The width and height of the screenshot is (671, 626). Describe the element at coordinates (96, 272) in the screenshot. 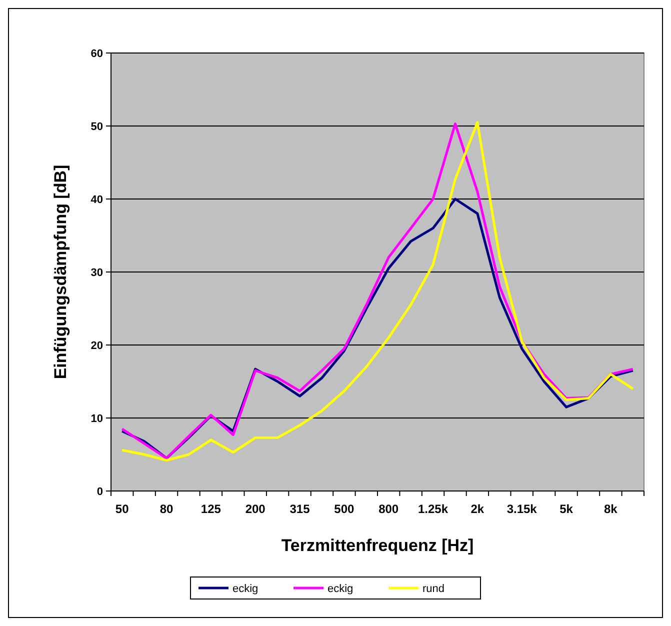

I see `y-tick-label: 30` at that location.